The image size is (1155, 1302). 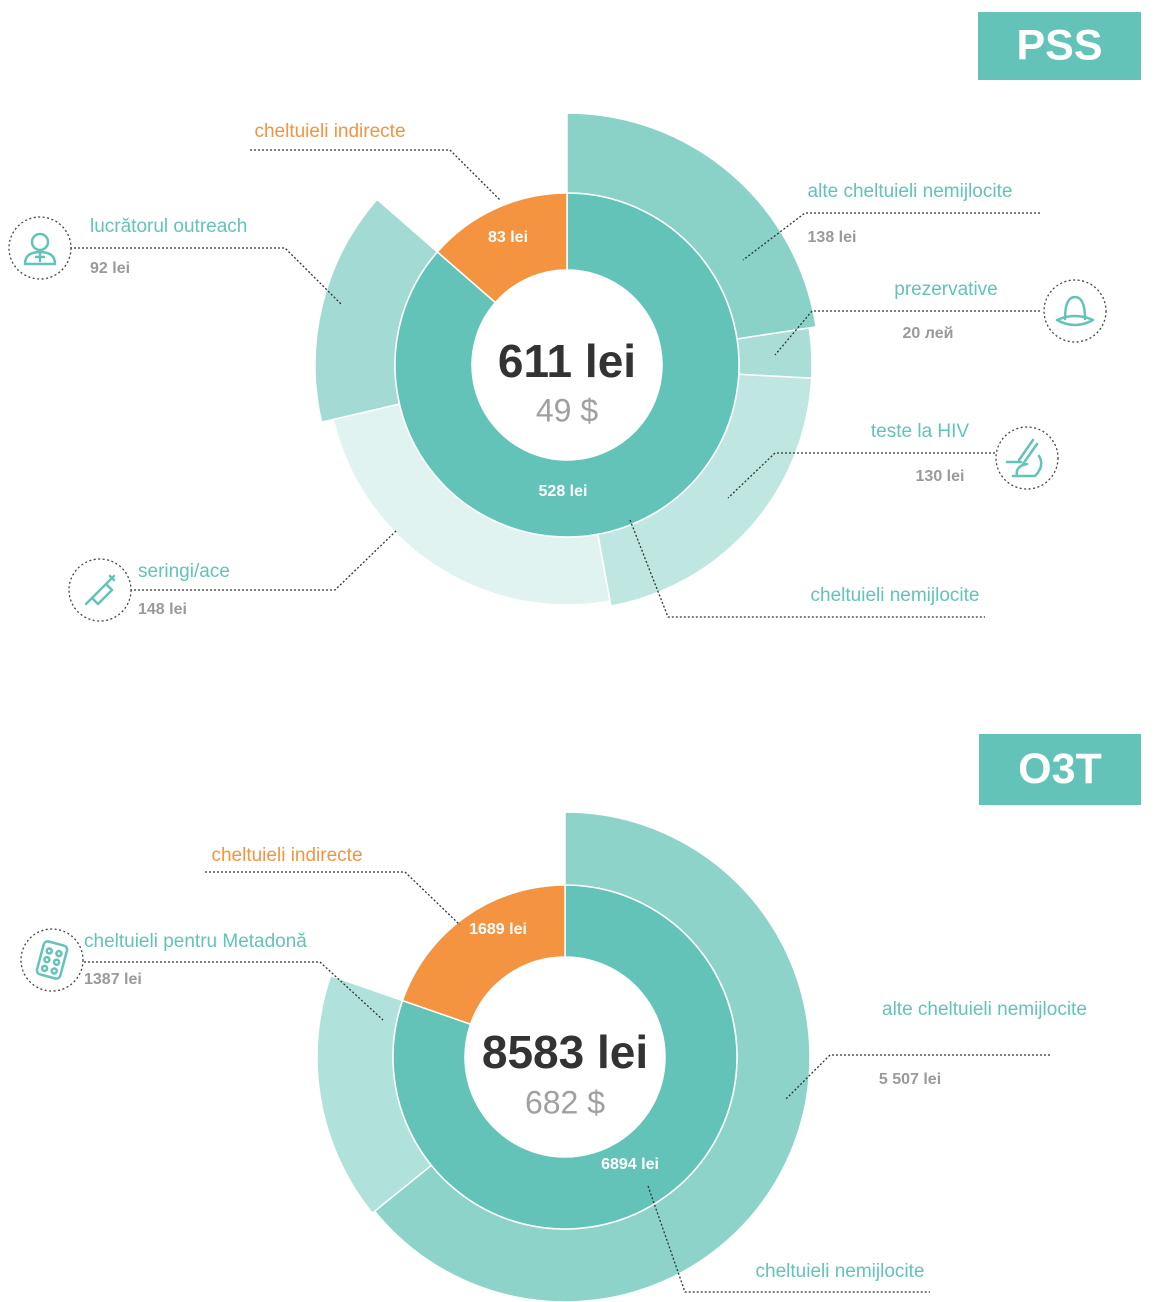 I want to click on inner-segment, so click(x=567, y=365).